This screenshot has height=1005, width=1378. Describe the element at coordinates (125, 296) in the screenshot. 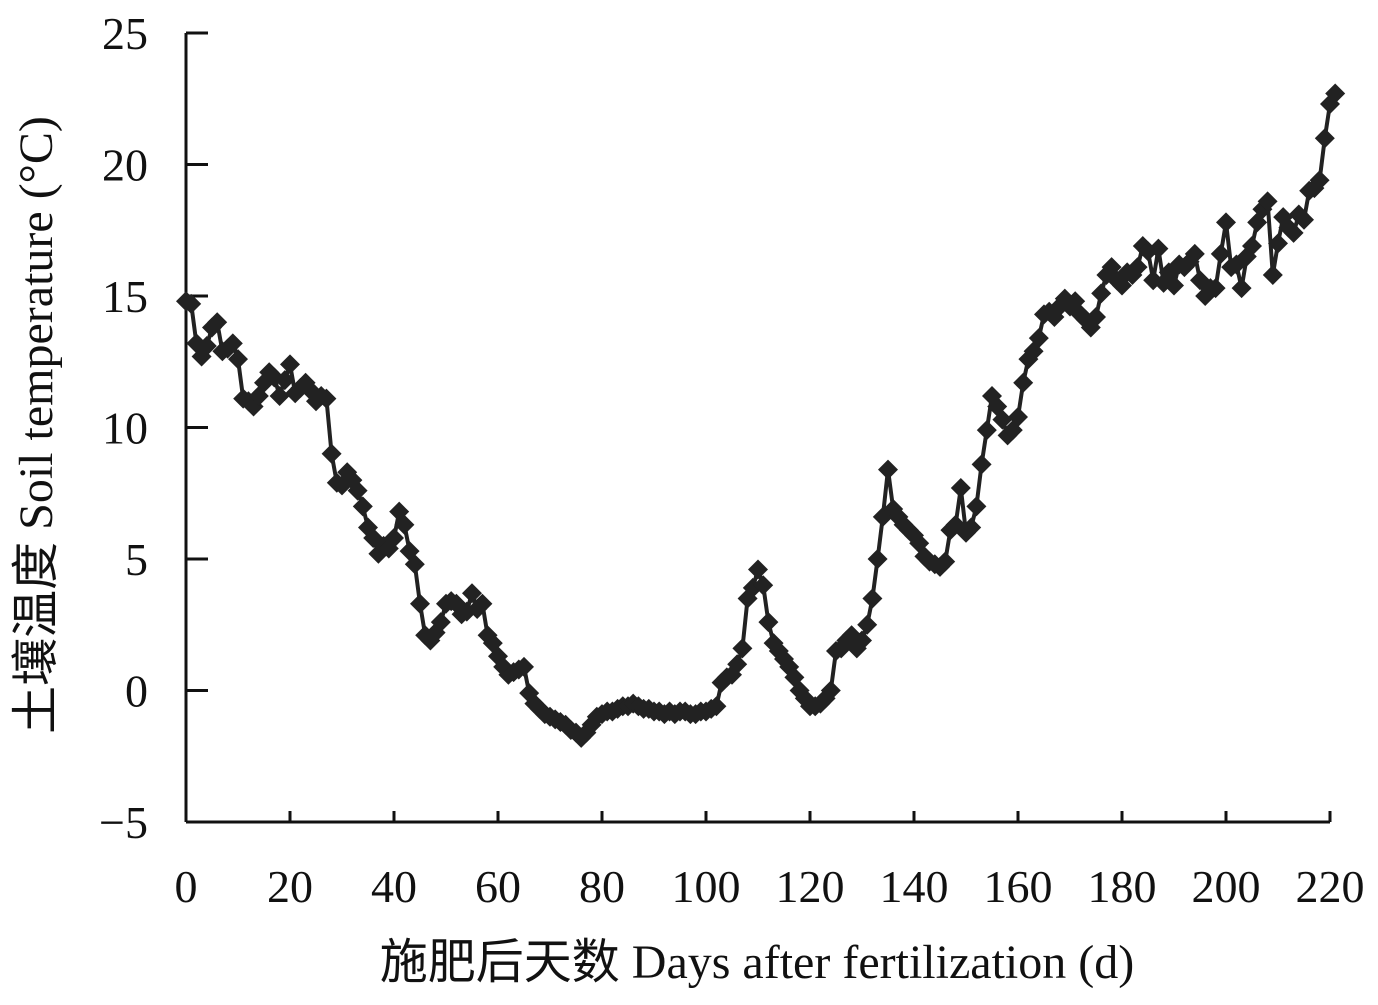

I see `y-tick-label: 15` at that location.